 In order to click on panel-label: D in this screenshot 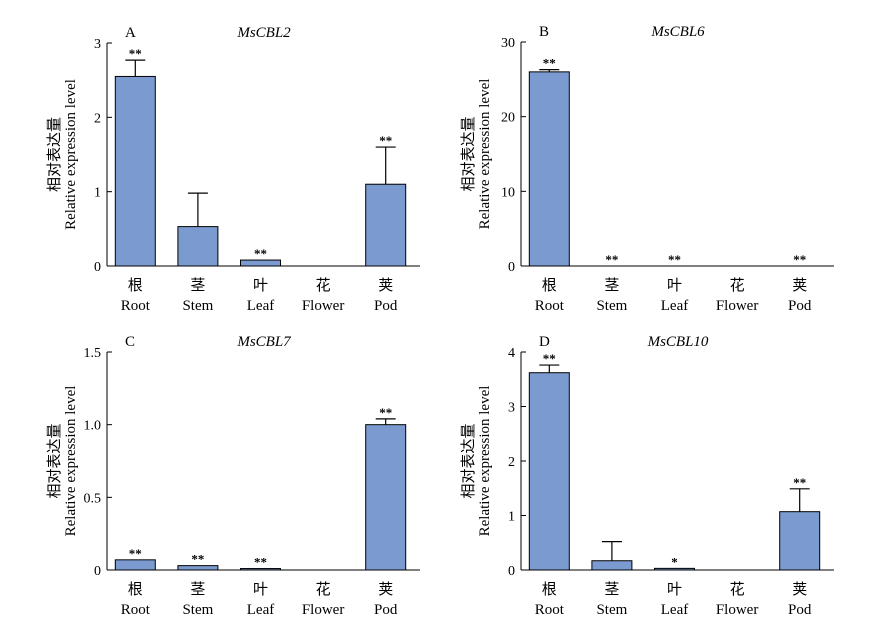, I will do `click(544, 342)`.